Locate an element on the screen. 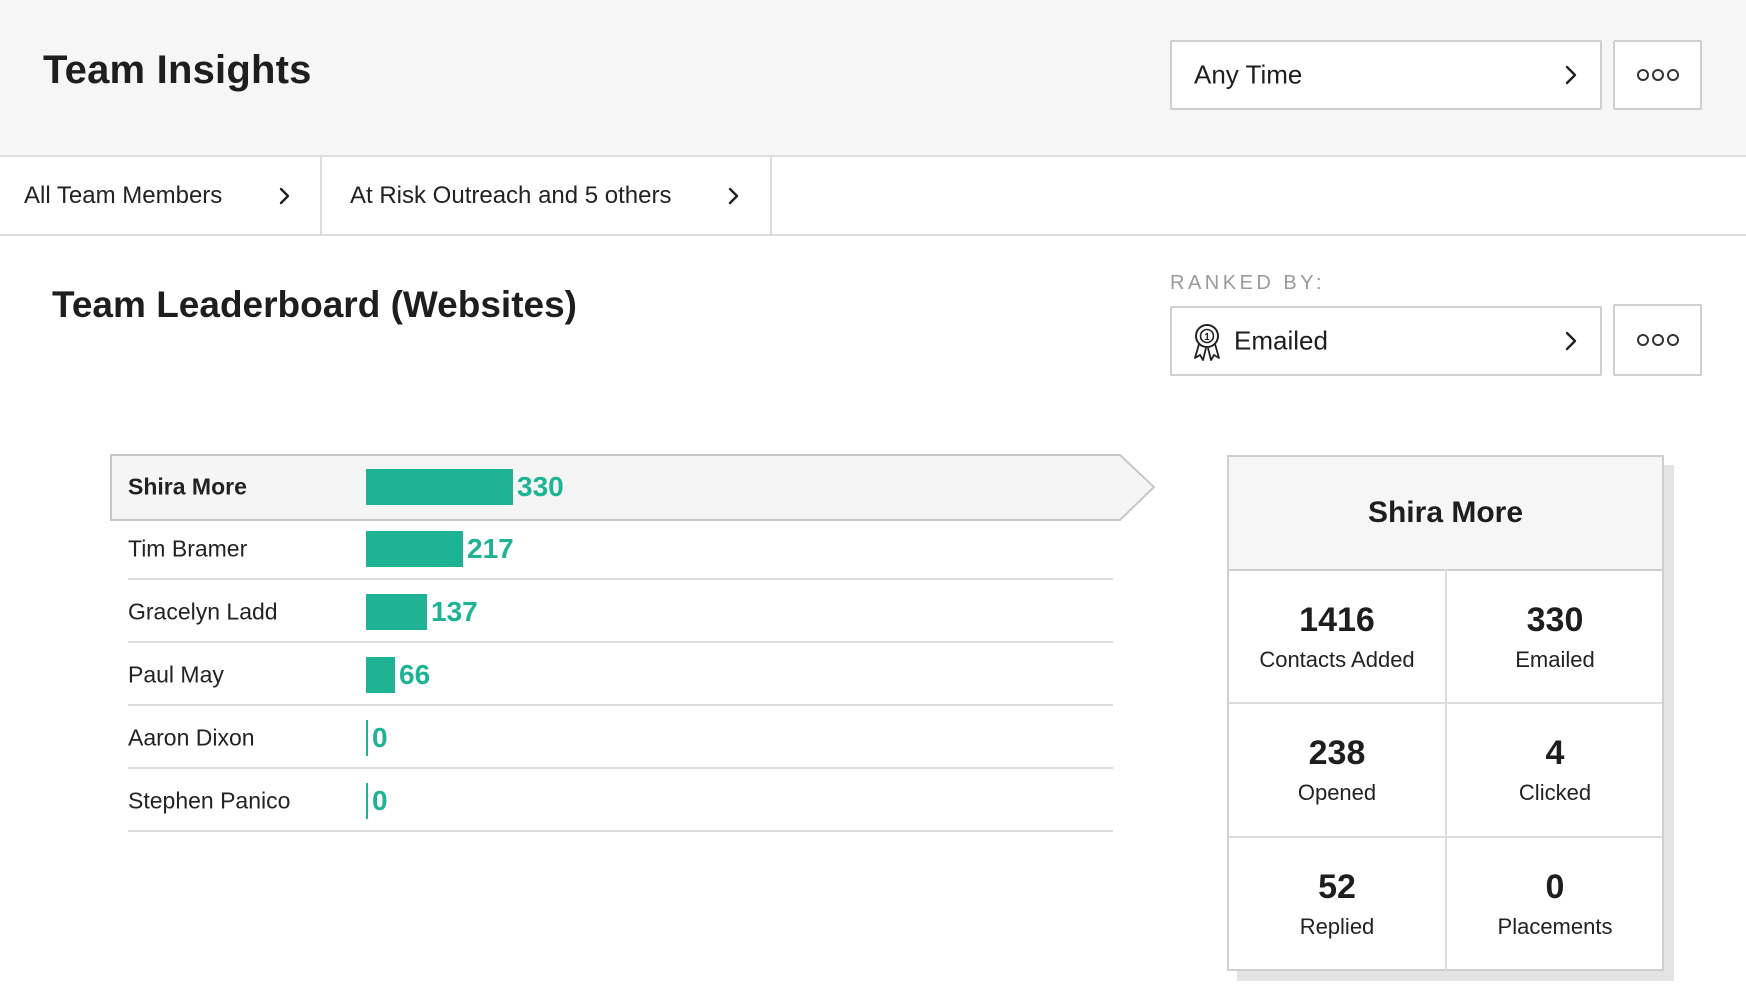 The image size is (1746, 1000). leaderboard-row: Gracelyn Ladd 137 is located at coordinates (620, 612).